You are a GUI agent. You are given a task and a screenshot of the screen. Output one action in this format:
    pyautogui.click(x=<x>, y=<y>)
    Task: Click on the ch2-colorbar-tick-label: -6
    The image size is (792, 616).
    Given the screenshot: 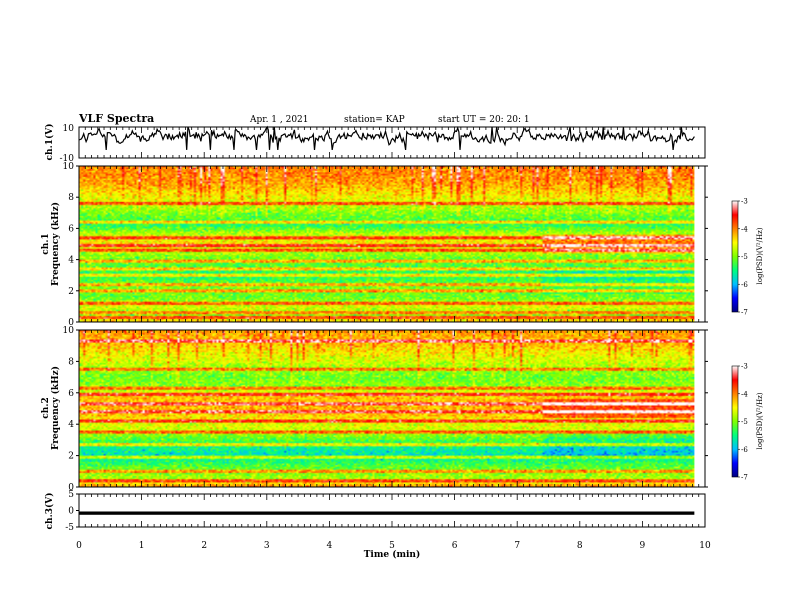 What is the action you would take?
    pyautogui.click(x=744, y=450)
    